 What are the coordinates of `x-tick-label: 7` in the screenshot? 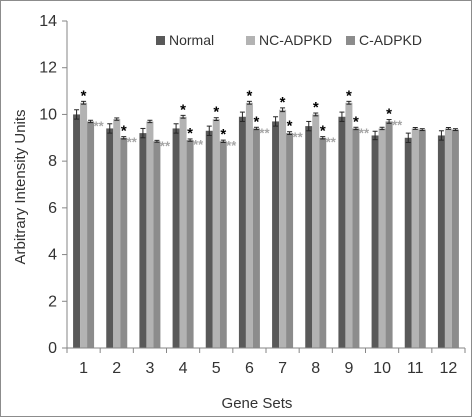 It's located at (282, 368).